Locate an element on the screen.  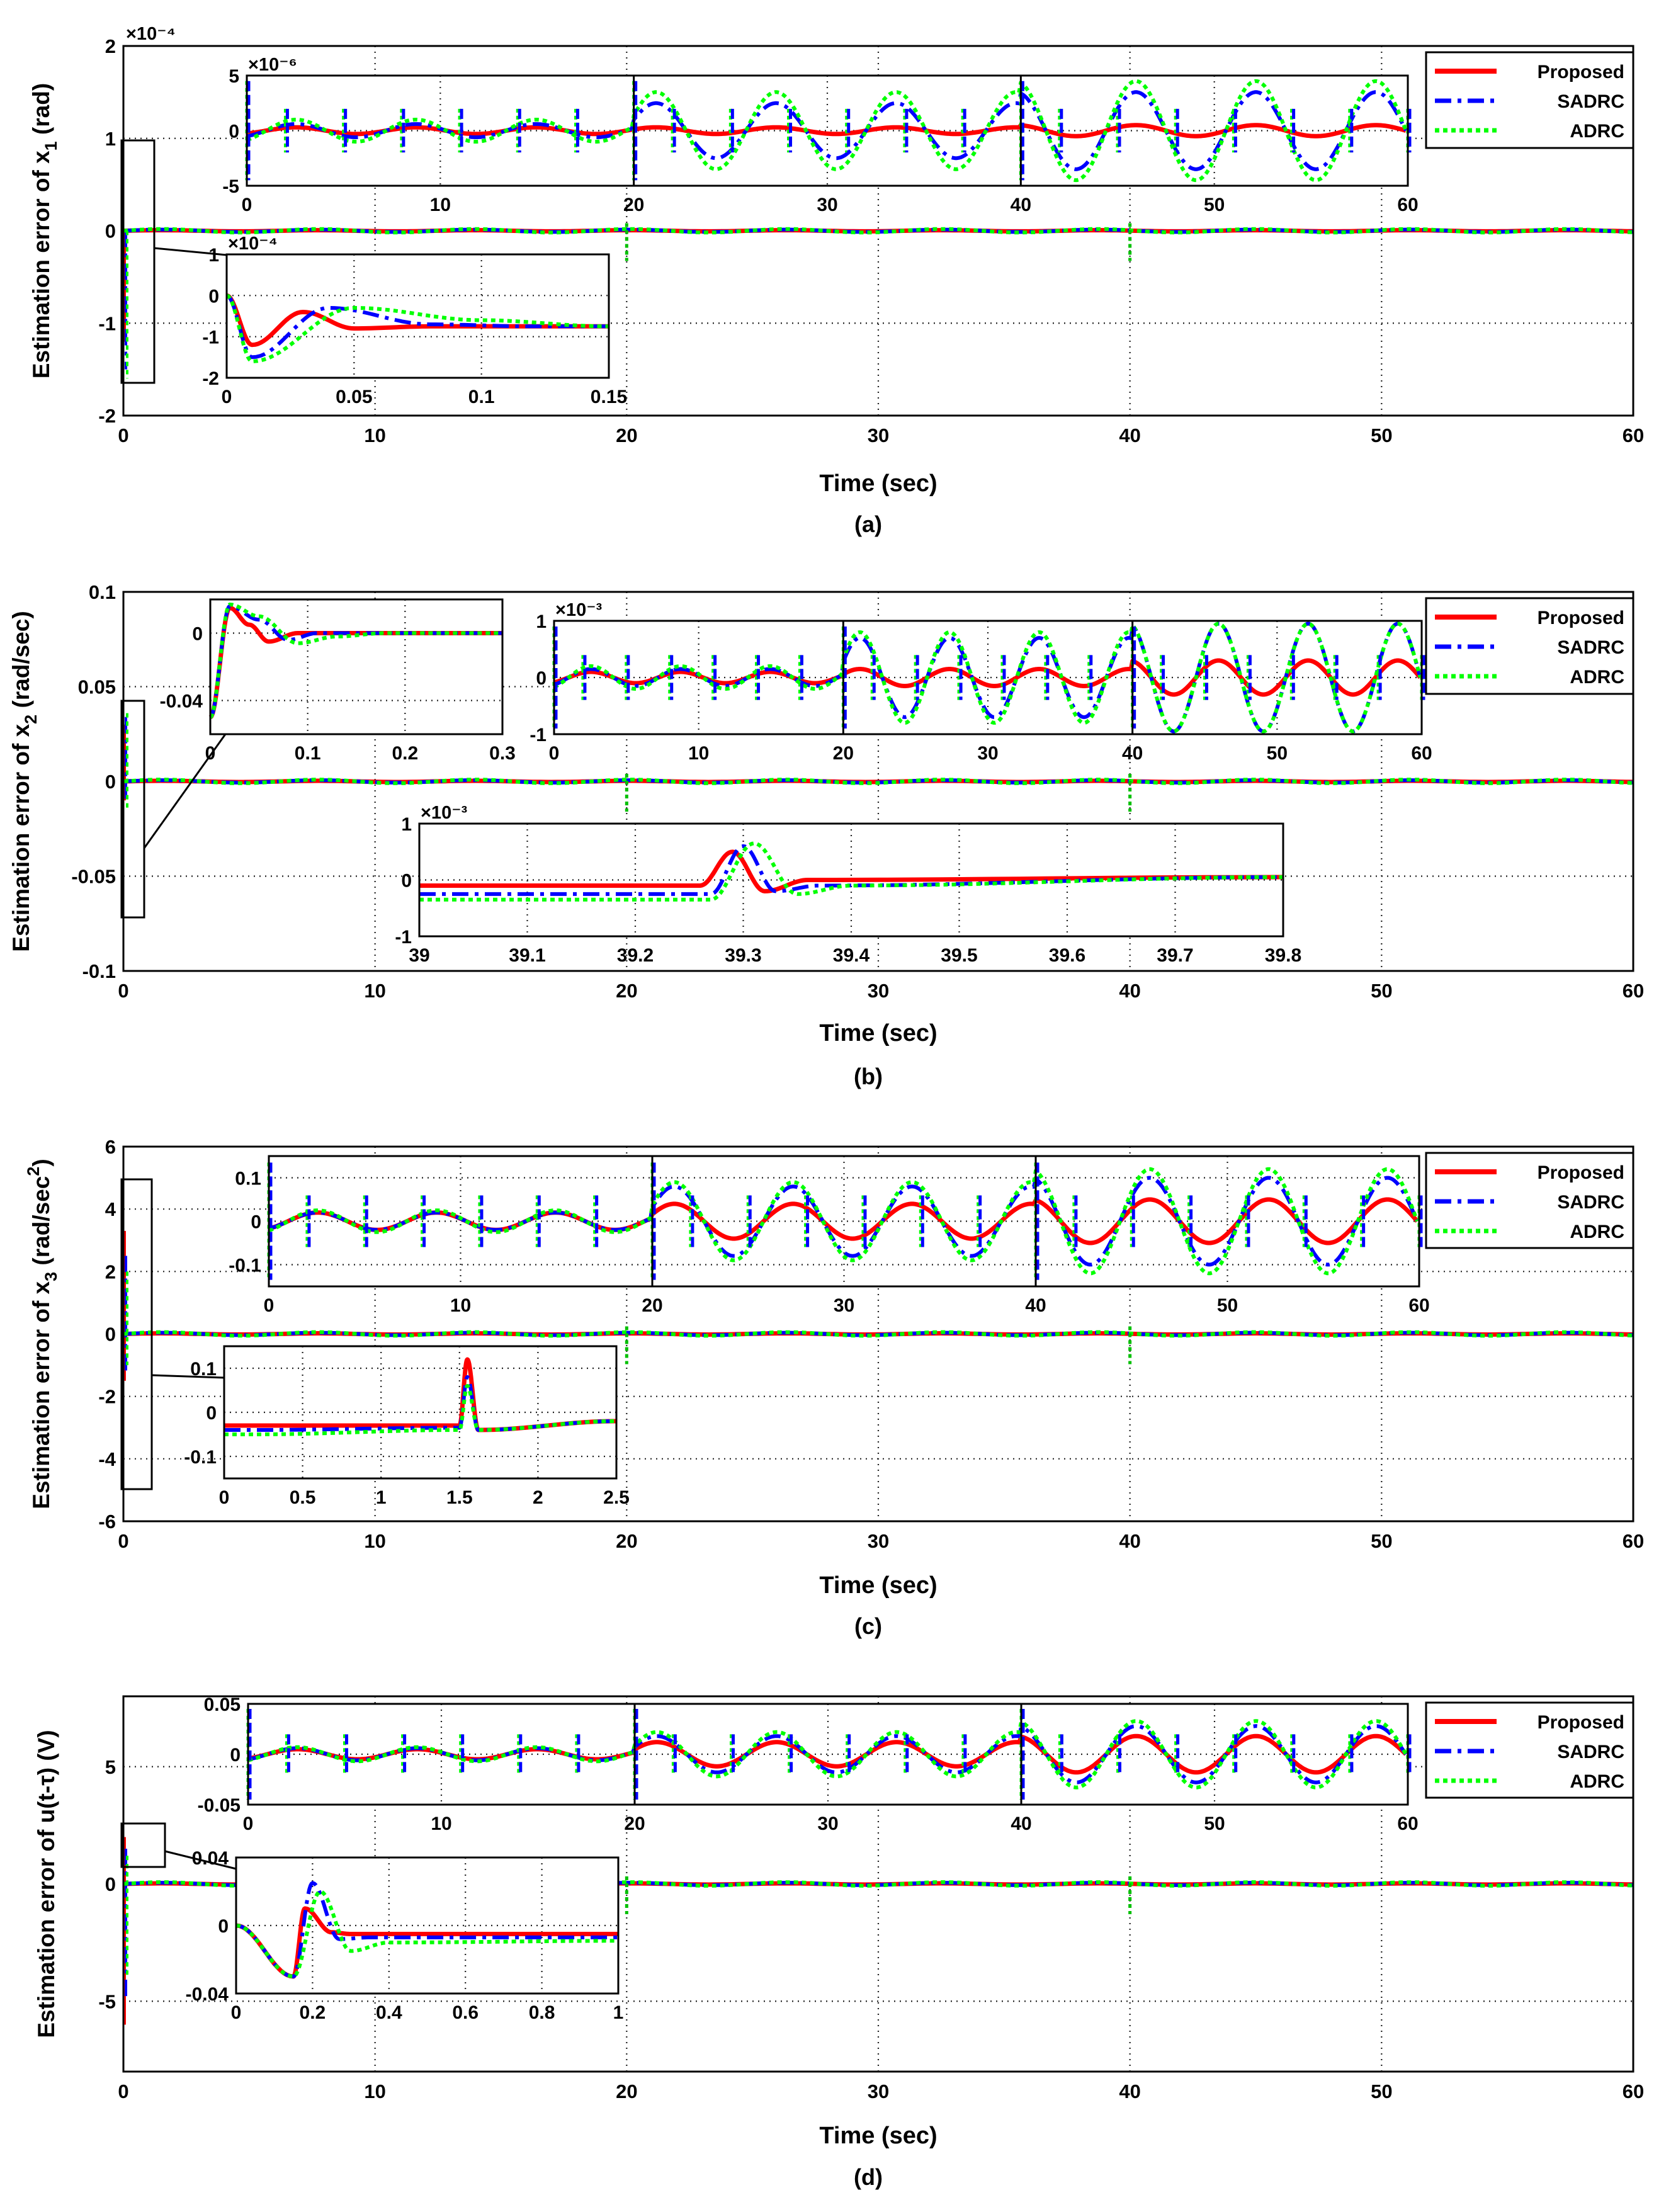
inset-2-ytick-label: 1 is located at coordinates (213, 255).